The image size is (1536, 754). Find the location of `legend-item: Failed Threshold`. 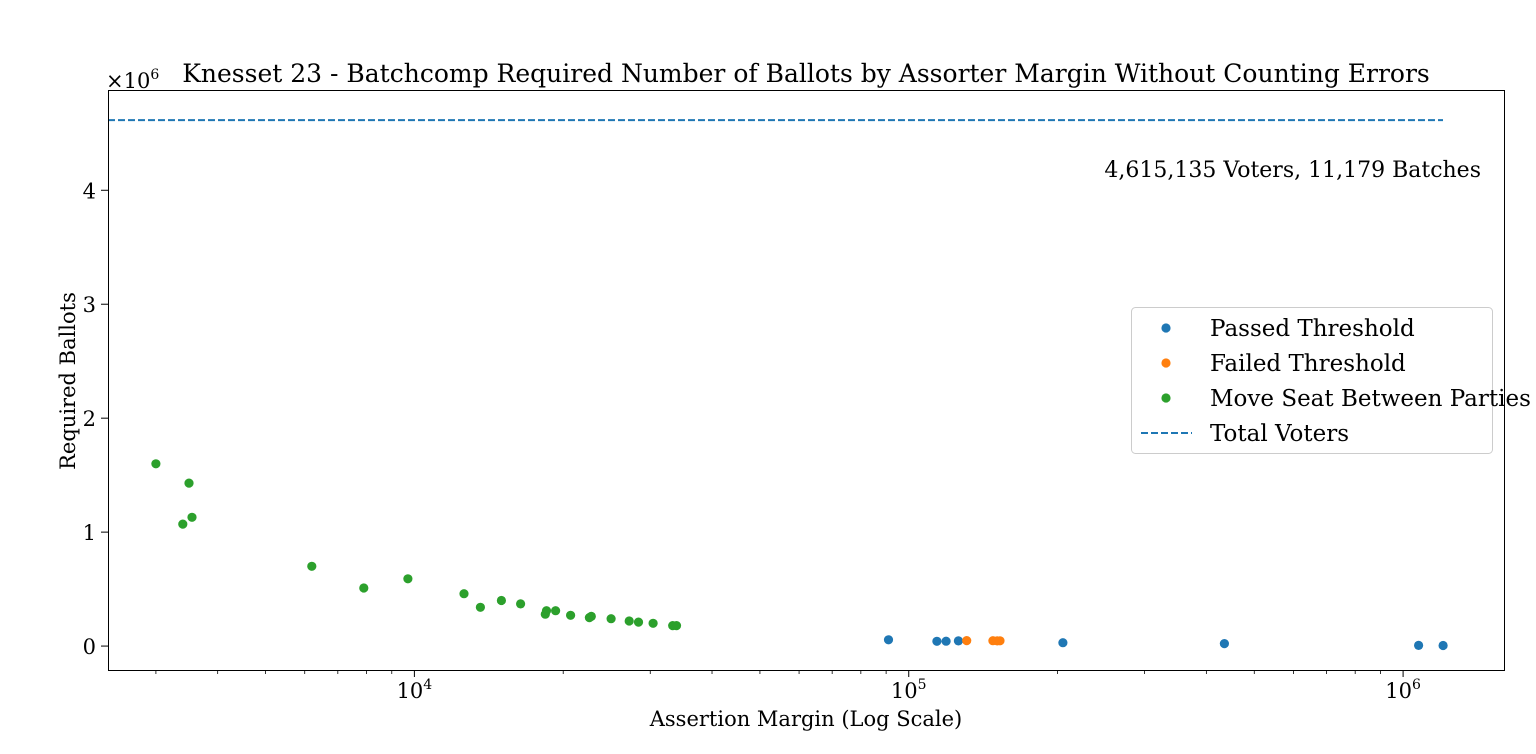

legend-item: Failed Threshold is located at coordinates (1283, 364).